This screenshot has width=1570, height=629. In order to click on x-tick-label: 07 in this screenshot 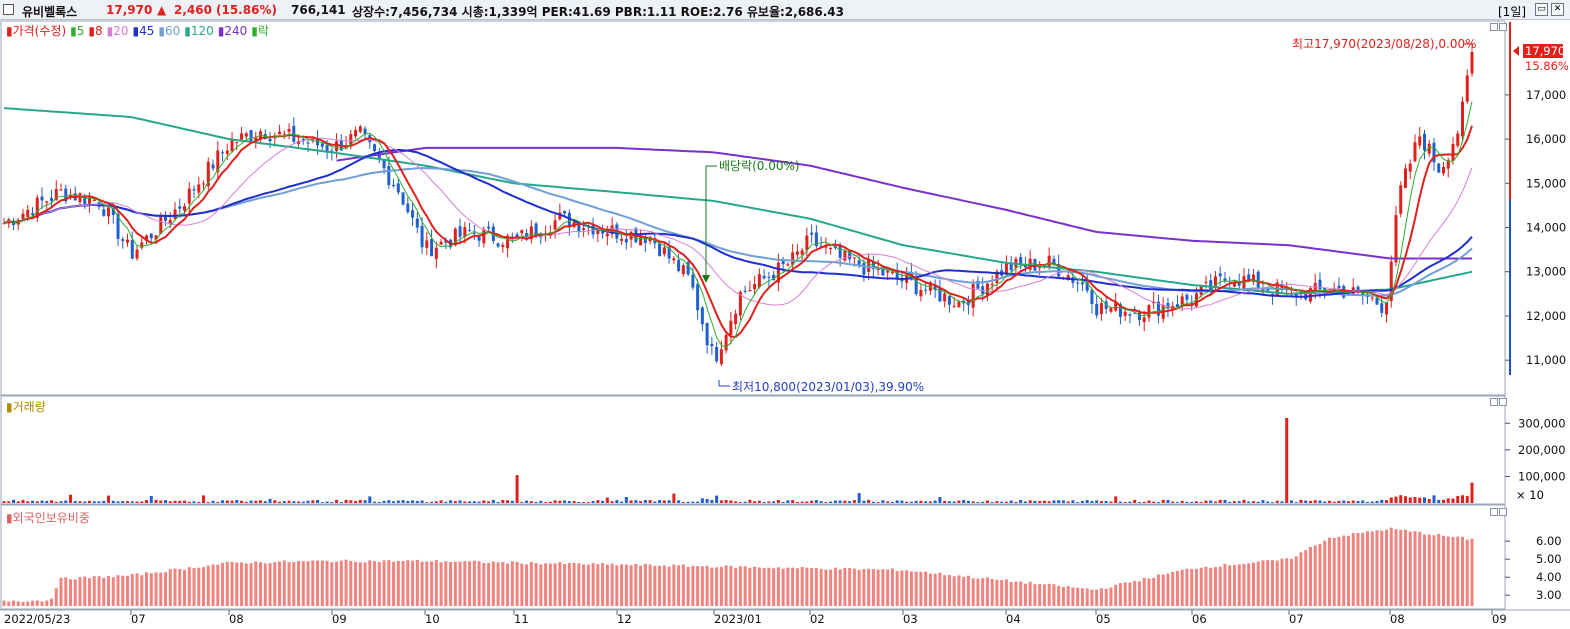, I will do `click(1296, 619)`.